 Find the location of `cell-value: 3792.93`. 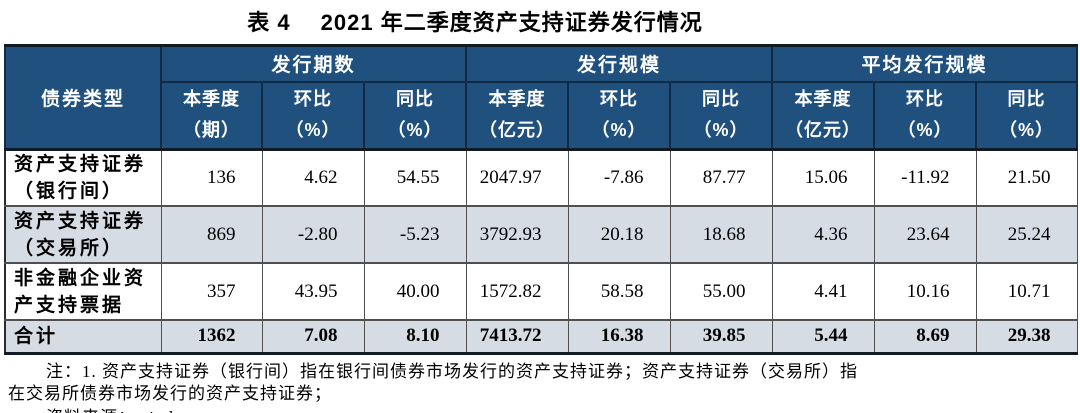

cell-value: 3792.93 is located at coordinates (517, 234).